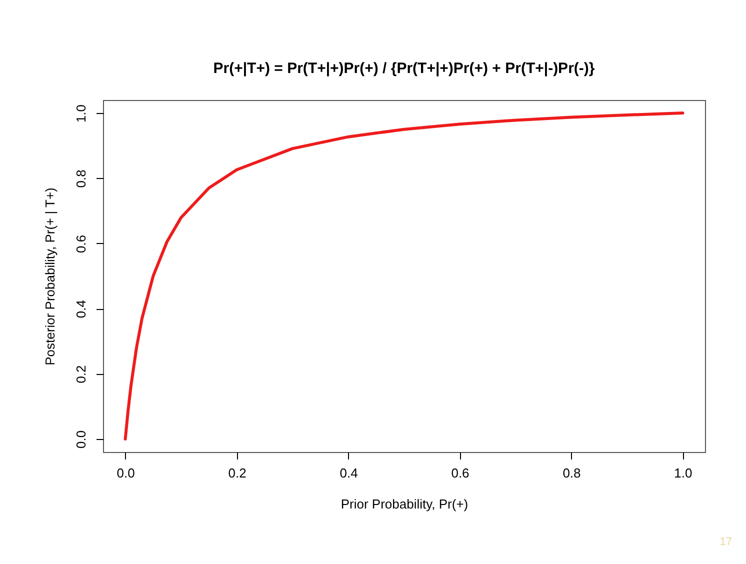 This screenshot has height=564, width=746. I want to click on chart-title: Pr(+|T+) = Pr(T+|+)Pr(+) / {Pr(T+|+)Pr(+) + Pr(T+|-)Pr(-)}, so click(404, 68).